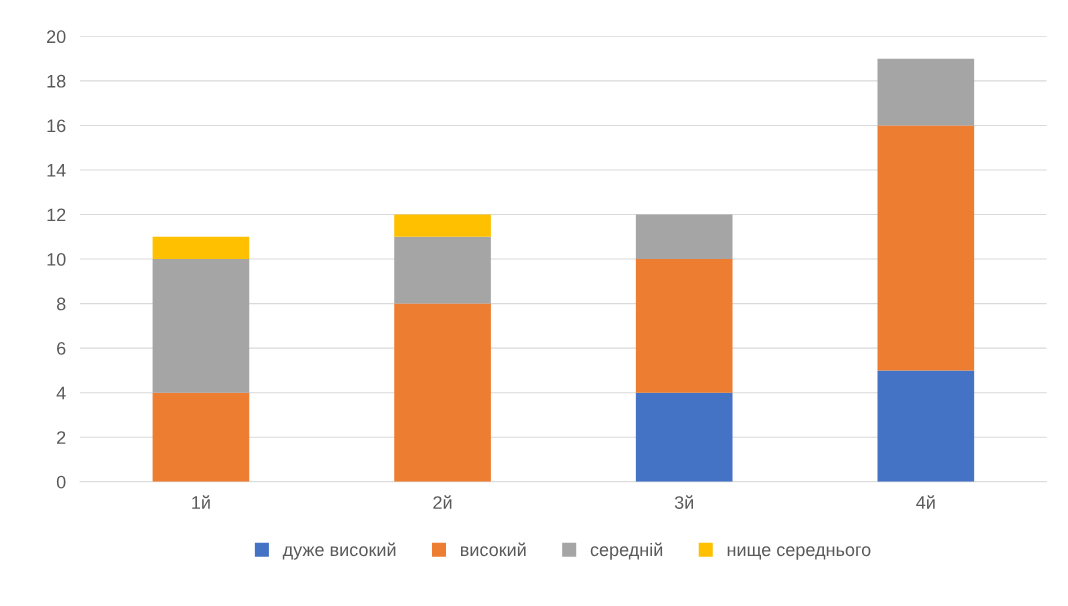 The width and height of the screenshot is (1068, 606). Describe the element at coordinates (493, 549) in the screenshot. I see `legend-label: високий` at that location.